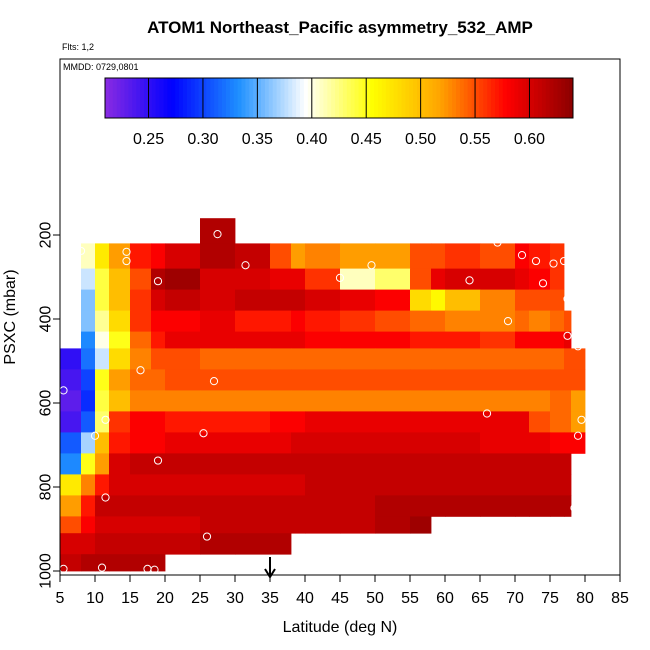 The height and width of the screenshot is (650, 650). Describe the element at coordinates (78, 47) in the screenshot. I see `flights-label: Flts: 1,2` at that location.